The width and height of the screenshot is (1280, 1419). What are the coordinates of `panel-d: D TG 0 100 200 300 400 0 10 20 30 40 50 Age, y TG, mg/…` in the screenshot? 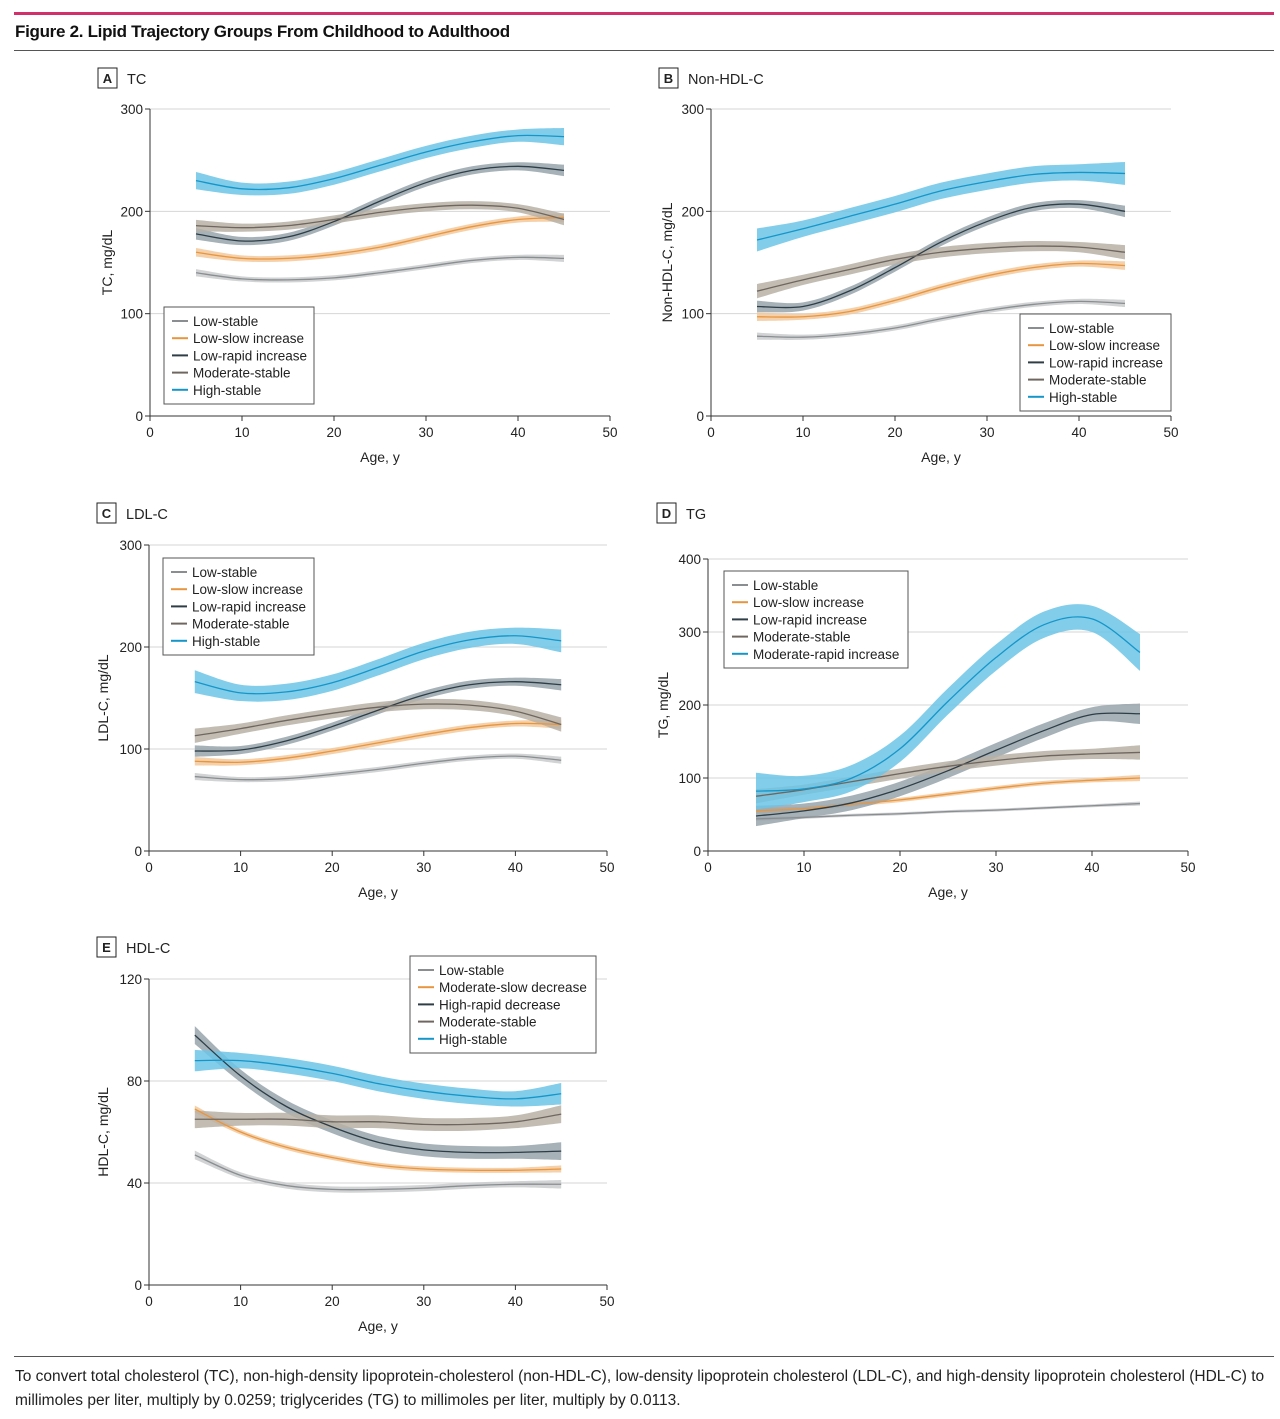 It's located at (925, 701).